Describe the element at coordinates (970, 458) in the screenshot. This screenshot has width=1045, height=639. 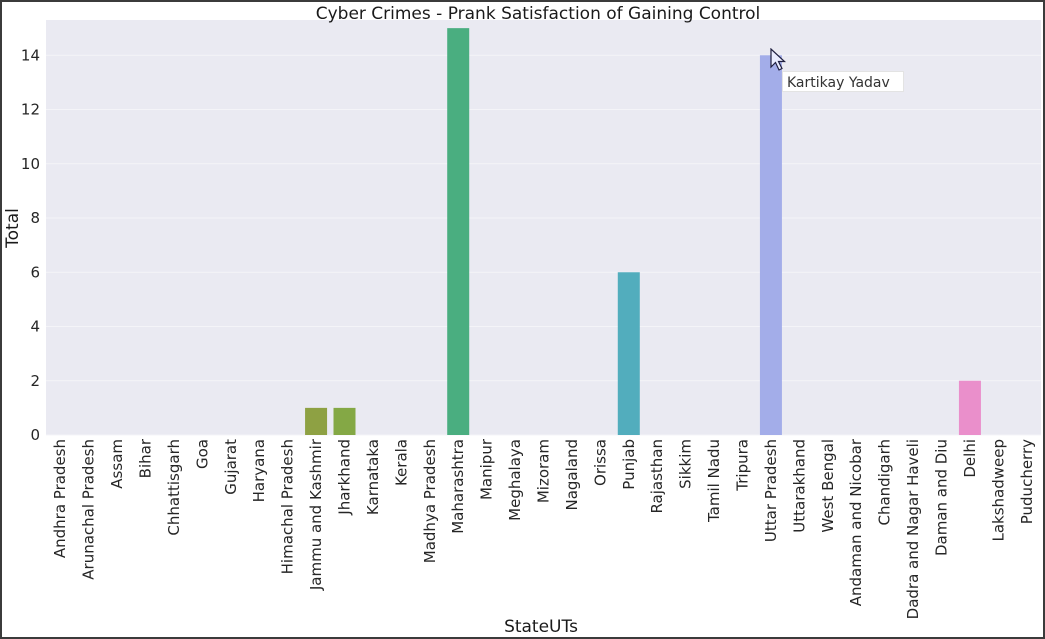
I see `x-tick-label: Delhi` at that location.